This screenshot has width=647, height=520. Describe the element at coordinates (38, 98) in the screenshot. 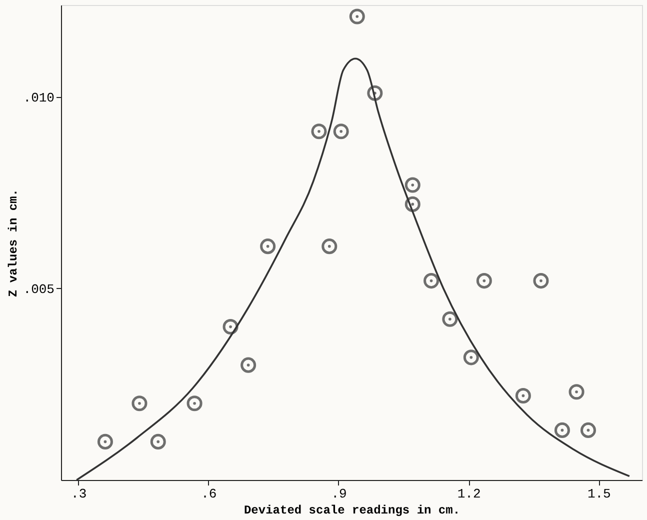

I see `y-tick-label: .010` at that location.